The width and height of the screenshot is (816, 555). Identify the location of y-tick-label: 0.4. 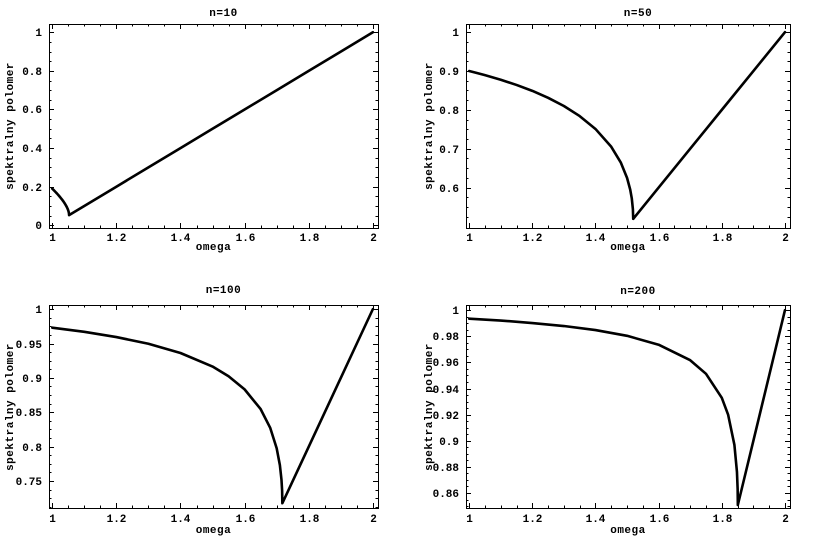
(32, 150).